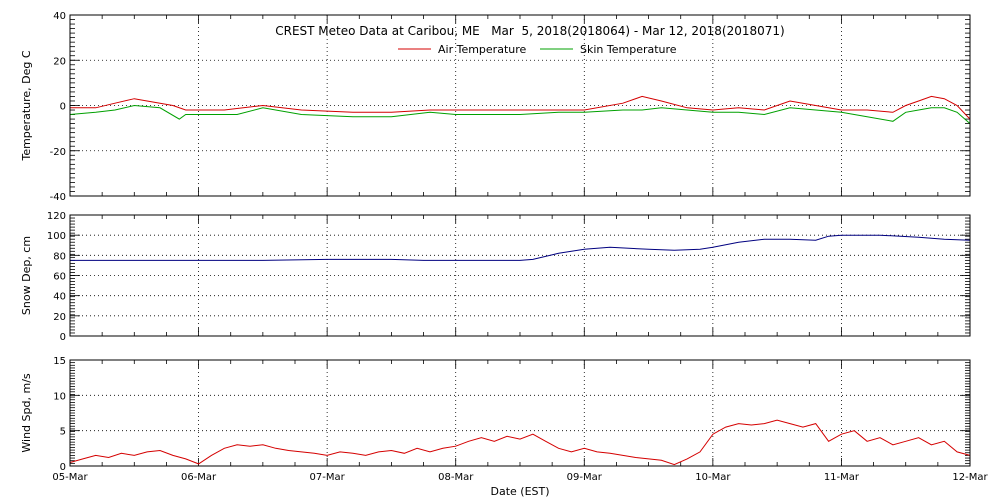 This screenshot has width=1000, height=500. What do you see at coordinates (537, 49) in the screenshot?
I see `legend: Air Temperature Skin Temperature` at bounding box center [537, 49].